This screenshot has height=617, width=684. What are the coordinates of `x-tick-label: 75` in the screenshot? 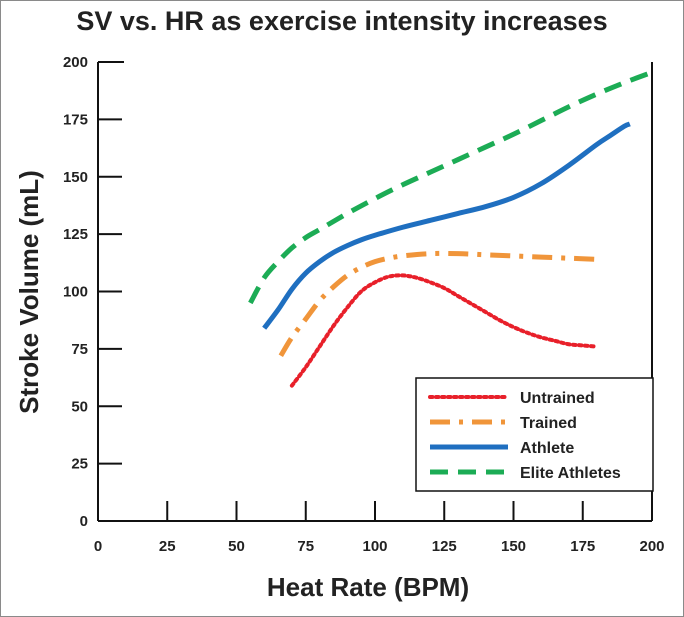 It's located at (305, 546).